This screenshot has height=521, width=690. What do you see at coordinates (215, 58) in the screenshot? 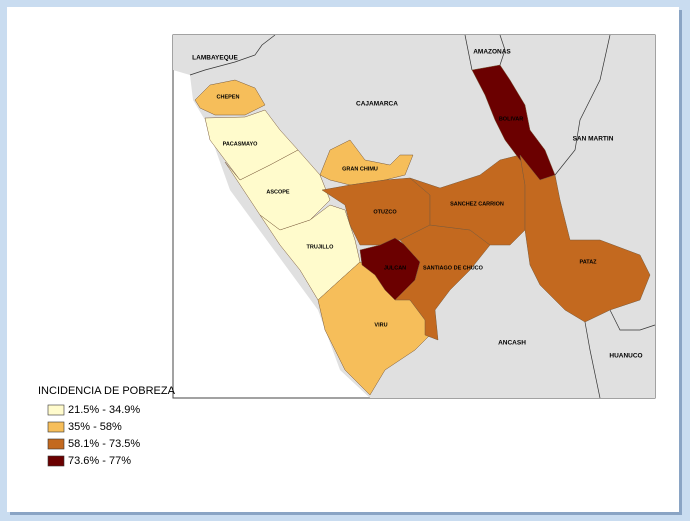
I see `neighbor-label: LAMBAYEQUE` at bounding box center [215, 58].